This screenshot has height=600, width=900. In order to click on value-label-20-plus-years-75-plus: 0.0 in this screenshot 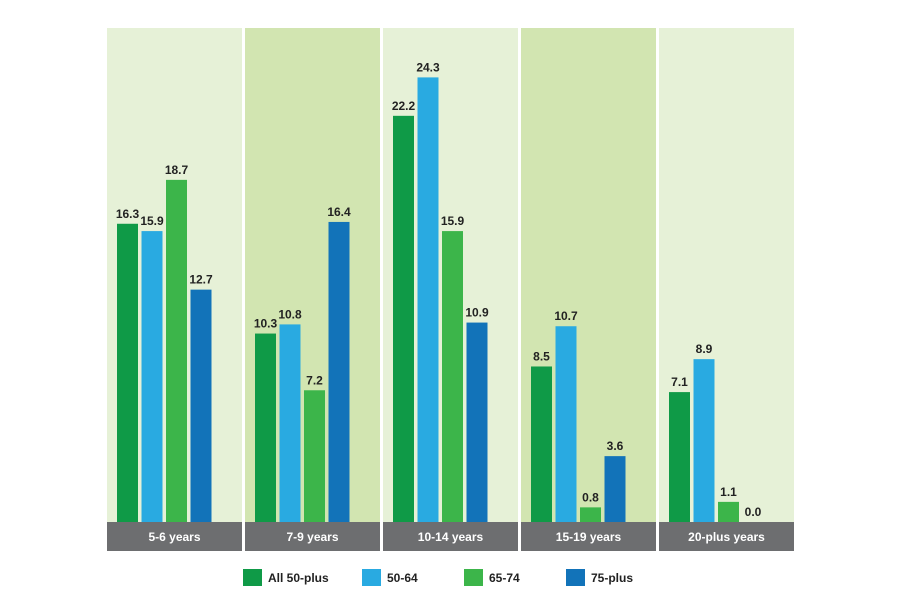, I will do `click(753, 512)`.